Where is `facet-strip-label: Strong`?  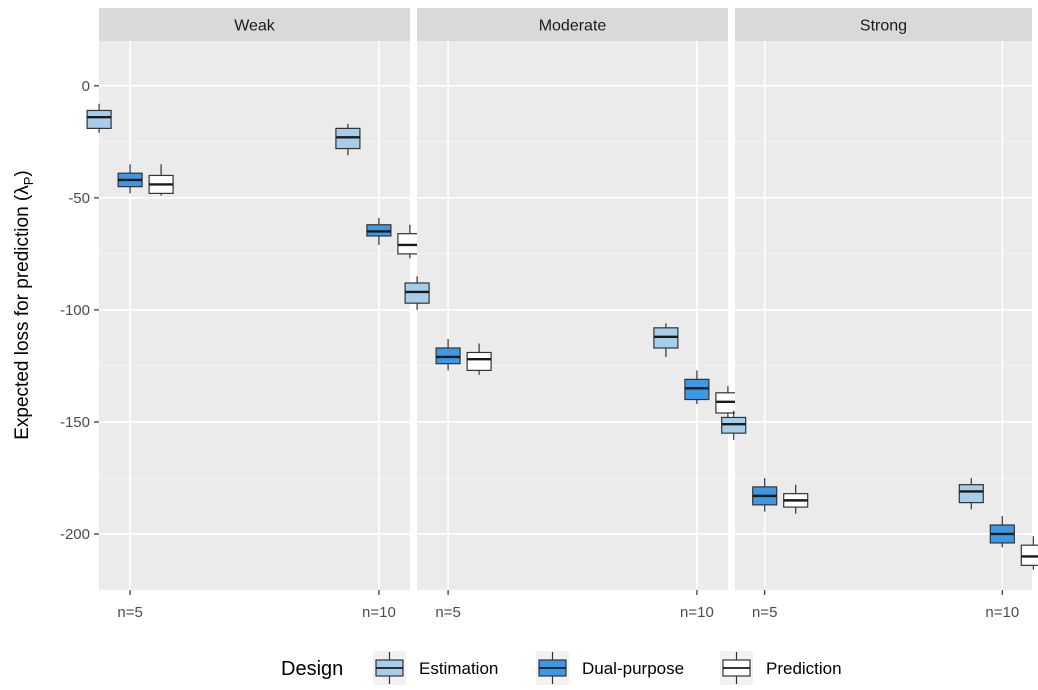
facet-strip-label: Strong is located at coordinates (883, 26).